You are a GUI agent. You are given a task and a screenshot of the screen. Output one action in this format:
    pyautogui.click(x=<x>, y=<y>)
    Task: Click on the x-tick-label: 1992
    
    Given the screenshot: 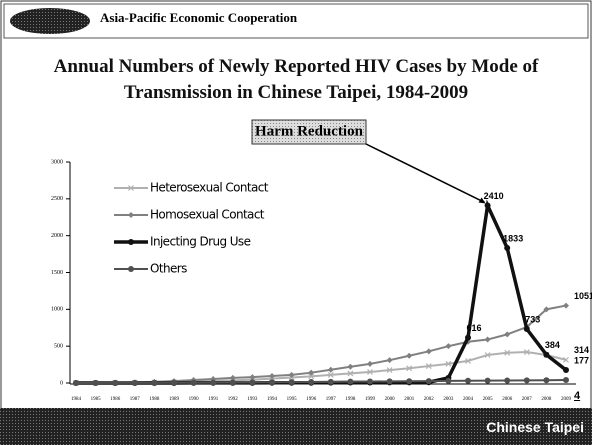 What is the action you would take?
    pyautogui.click(x=233, y=399)
    